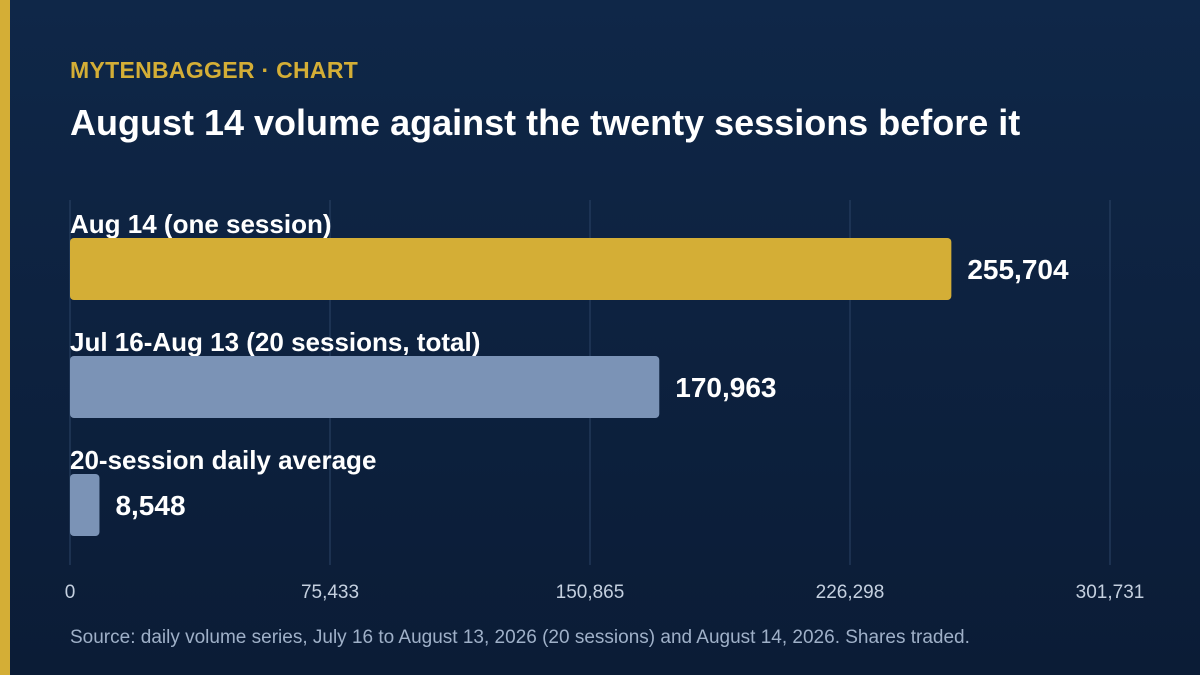 The height and width of the screenshot is (675, 1200). I want to click on bar-value-label: 170,963, so click(725, 387).